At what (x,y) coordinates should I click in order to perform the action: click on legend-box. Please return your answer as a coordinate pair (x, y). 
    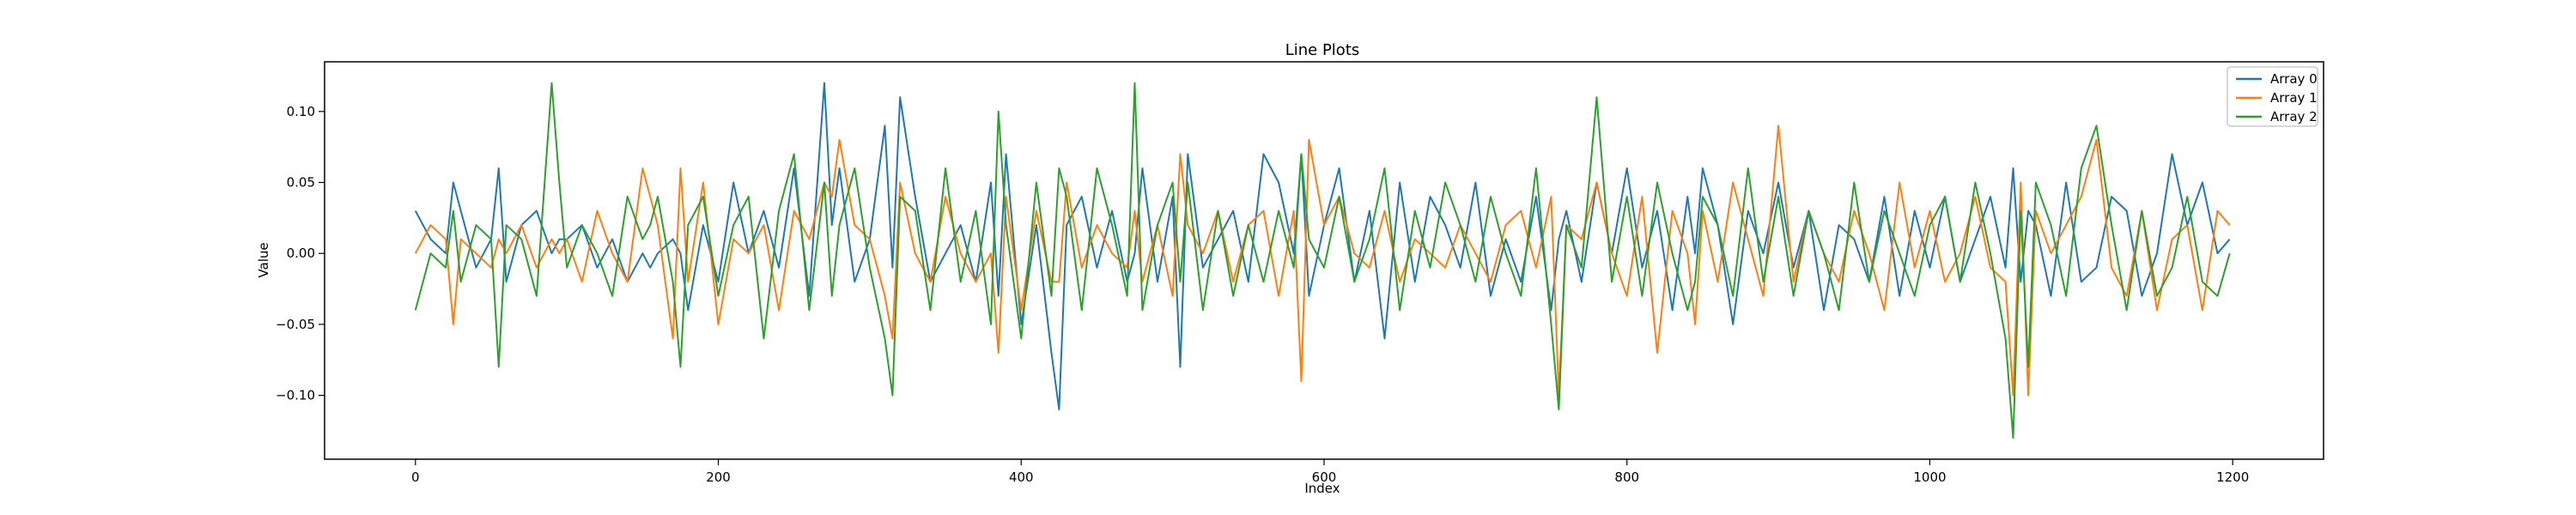
    Looking at the image, I should click on (2273, 96).